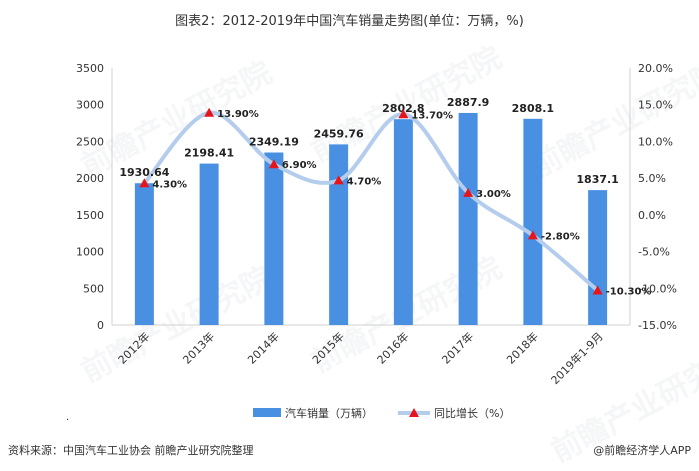 This screenshot has height=471, width=699. Describe the element at coordinates (131, 450) in the screenshot. I see `source-note: 资料来源：中国汽车工业协会 前瞻产业研究院整理` at that location.